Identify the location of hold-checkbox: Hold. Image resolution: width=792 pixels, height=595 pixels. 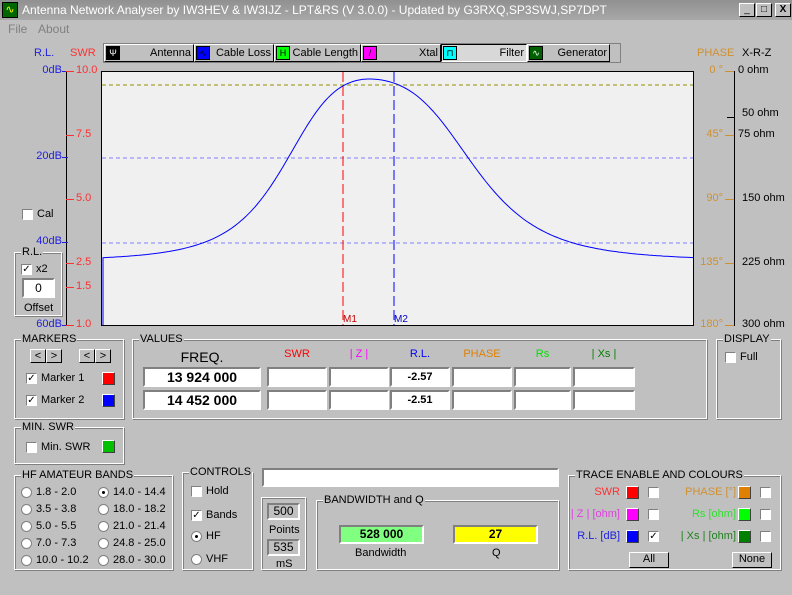
(210, 491).